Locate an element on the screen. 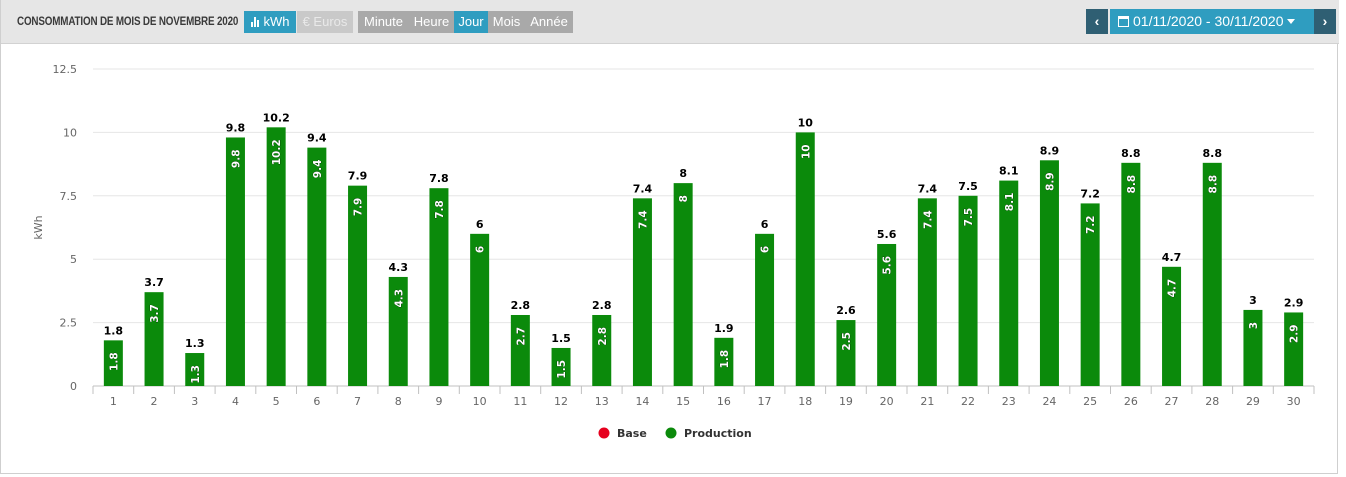  bar-value-label: 7.4 is located at coordinates (643, 188).